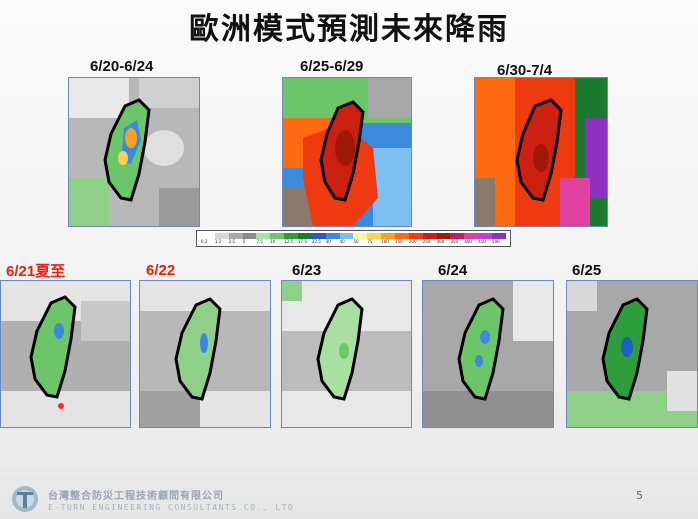  What do you see at coordinates (307, 270) in the screenshot?
I see `daily-label-3: 6/23` at bounding box center [307, 270].